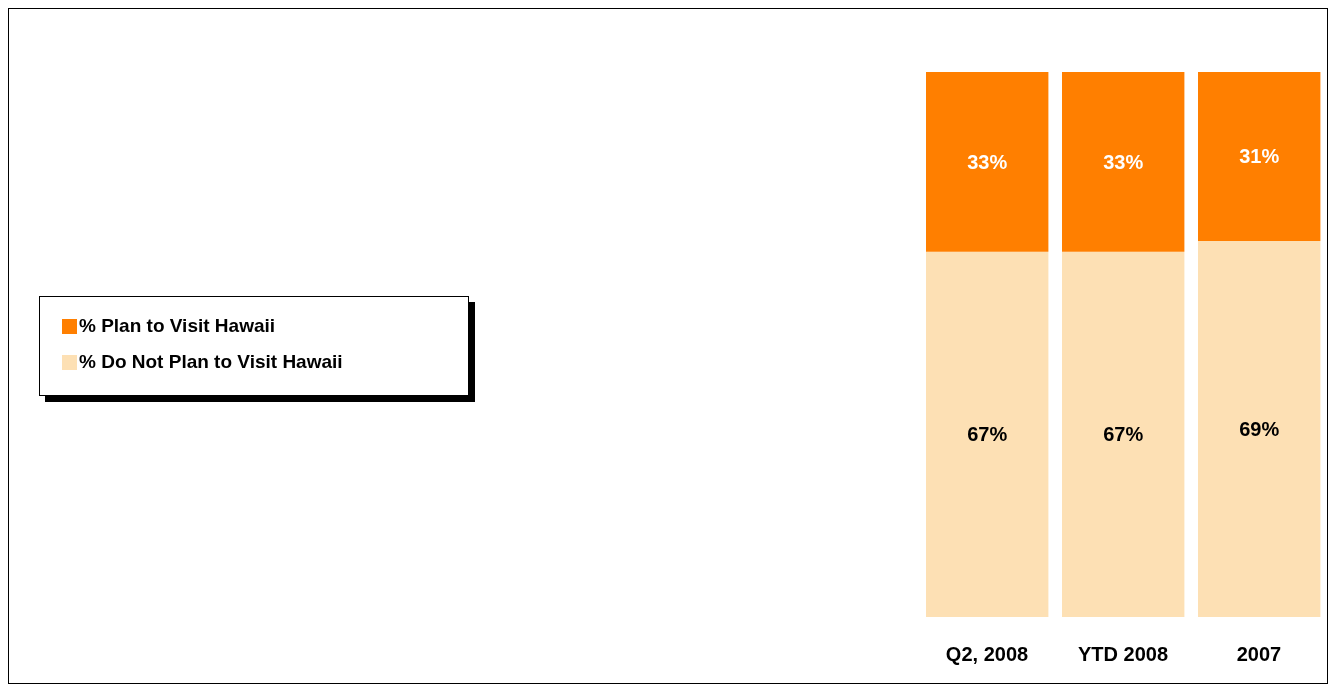 The height and width of the screenshot is (692, 1336). I want to click on data-label: 31%, so click(1259, 156).